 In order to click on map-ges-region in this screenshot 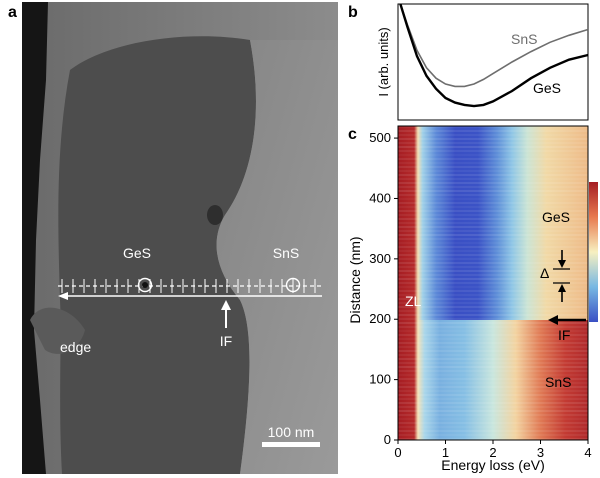, I will do `click(493, 223)`.